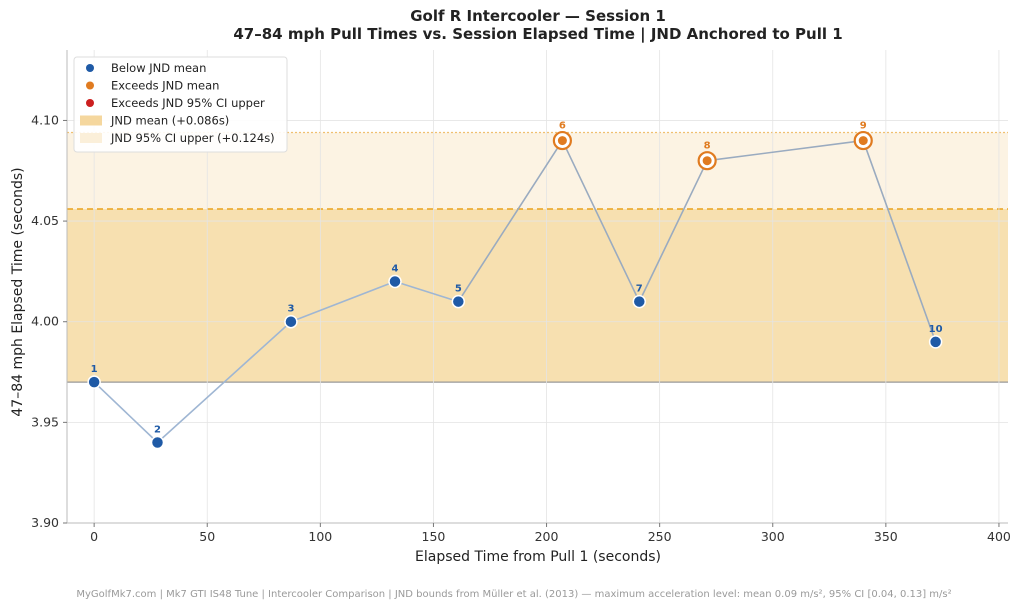  What do you see at coordinates (188, 103) in the screenshot?
I see `legend-label: Exceeds JND 95% CI upper` at bounding box center [188, 103].